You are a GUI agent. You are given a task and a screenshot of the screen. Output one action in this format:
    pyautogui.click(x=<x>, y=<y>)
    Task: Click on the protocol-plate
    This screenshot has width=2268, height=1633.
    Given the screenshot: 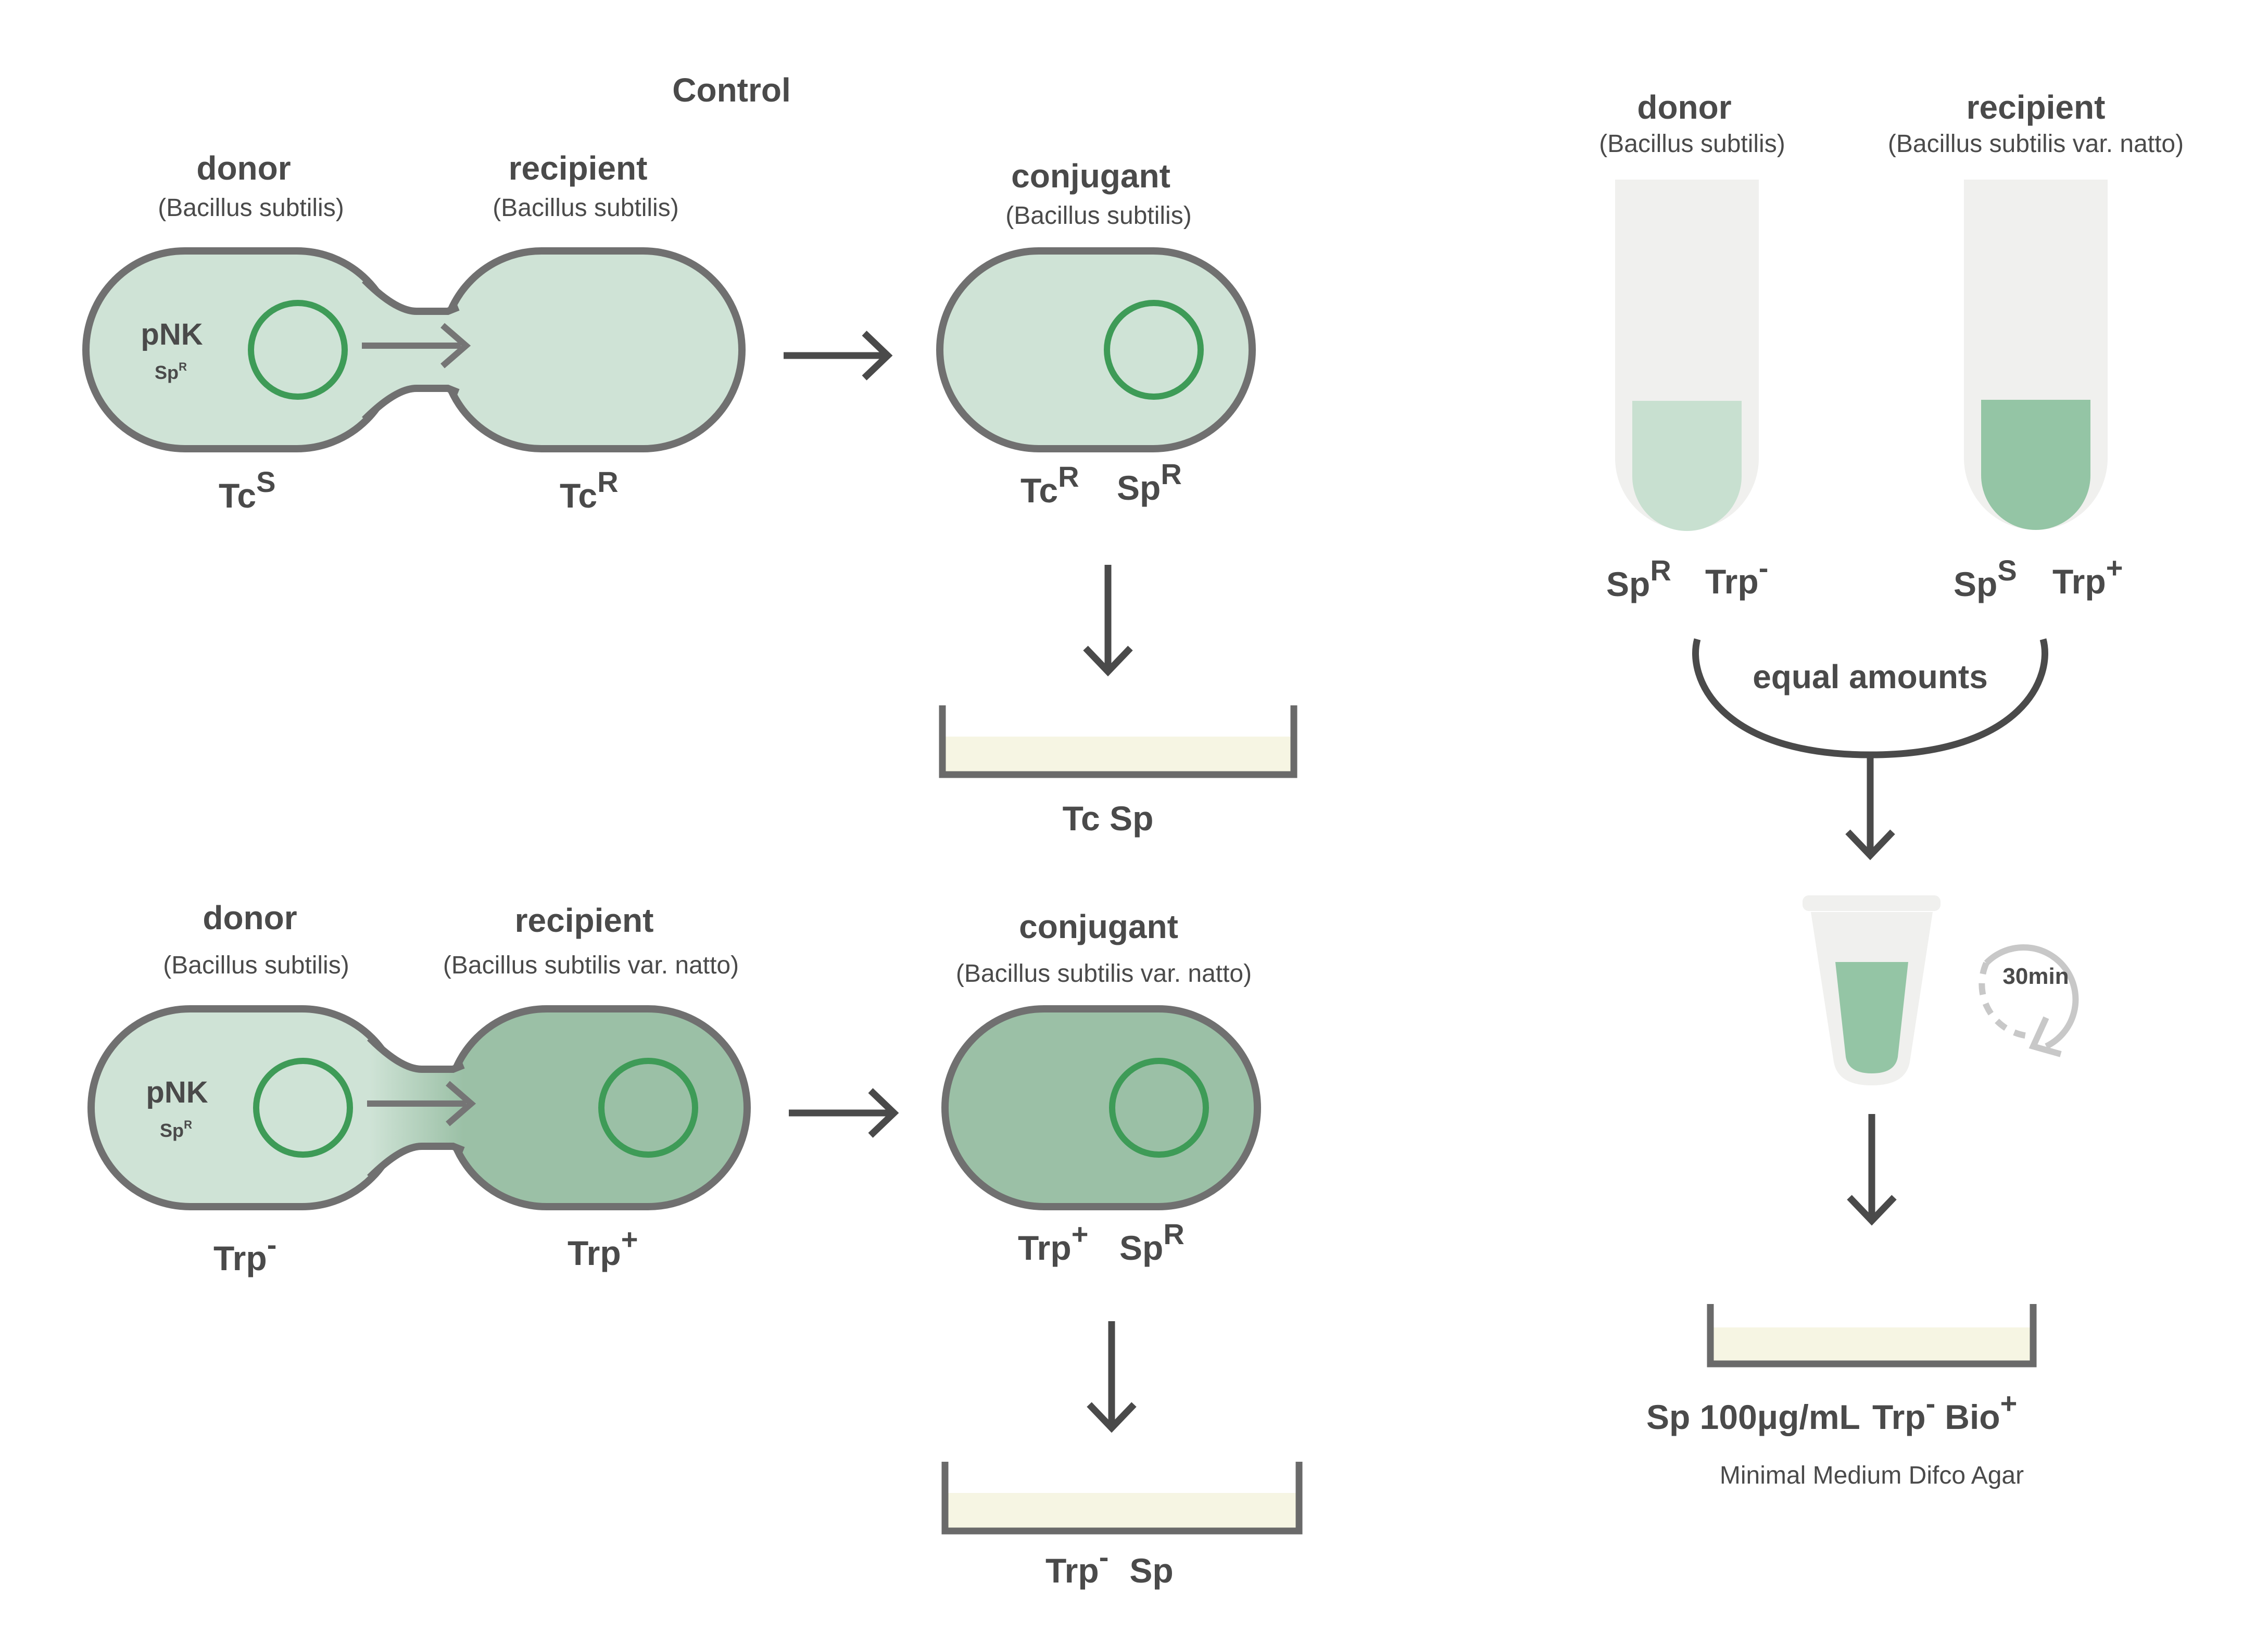 What is the action you would take?
    pyautogui.click(x=1872, y=1334)
    